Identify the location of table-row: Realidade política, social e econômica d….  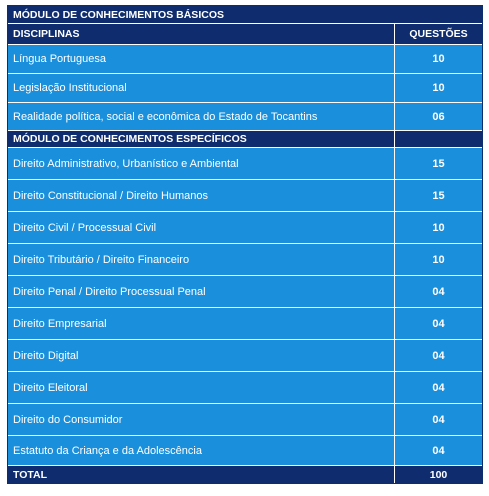
(245, 116).